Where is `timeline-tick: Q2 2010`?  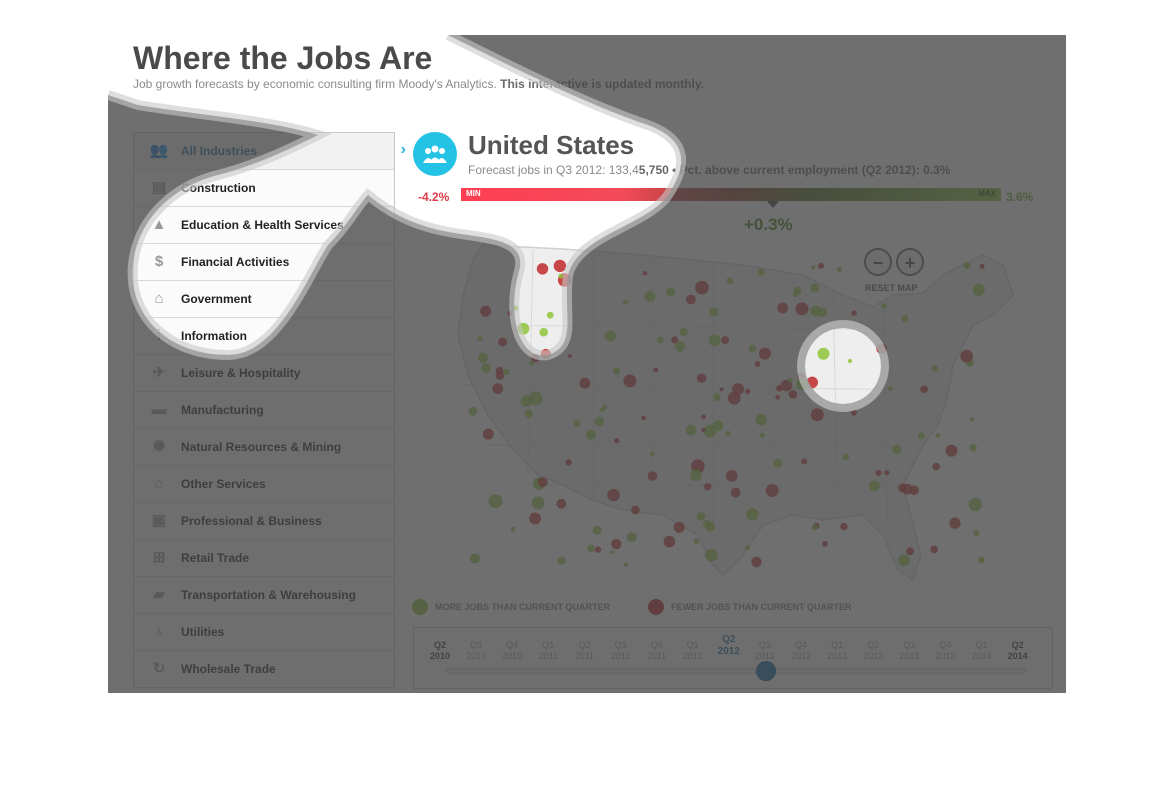 timeline-tick: Q2 2010 is located at coordinates (440, 651).